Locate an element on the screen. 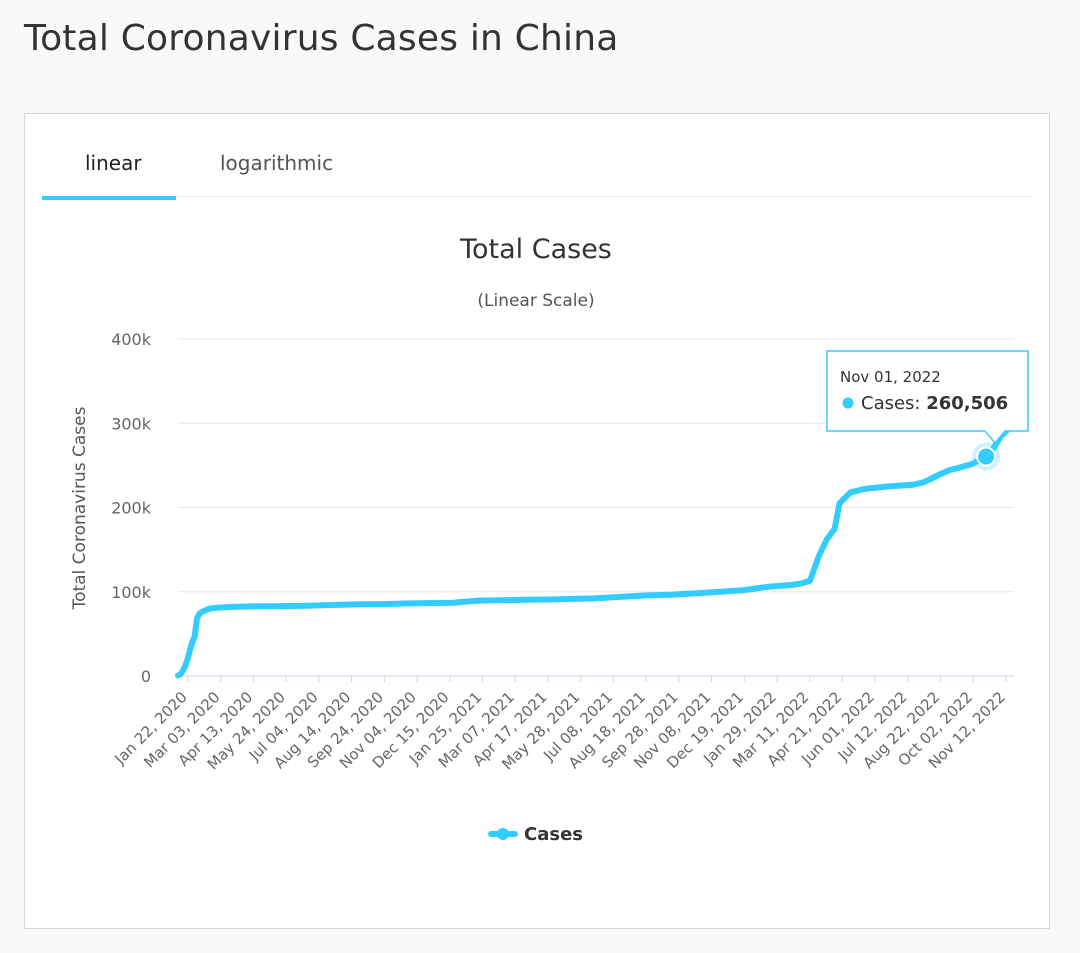 The image size is (1080, 953). legend-label-cases: Cases is located at coordinates (553, 834).